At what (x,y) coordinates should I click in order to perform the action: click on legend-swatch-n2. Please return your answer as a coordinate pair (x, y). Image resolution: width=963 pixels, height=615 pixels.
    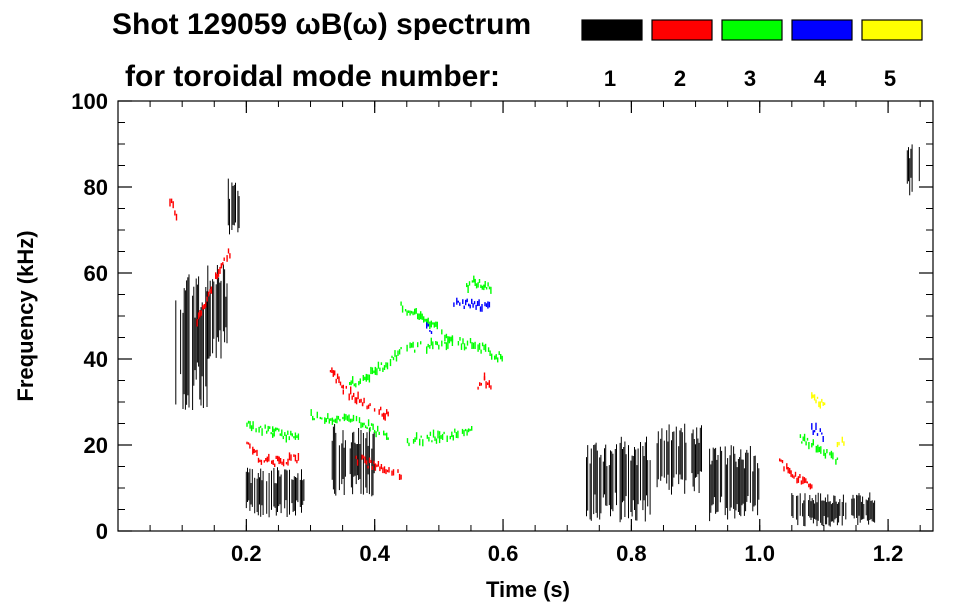
    Looking at the image, I should click on (682, 30).